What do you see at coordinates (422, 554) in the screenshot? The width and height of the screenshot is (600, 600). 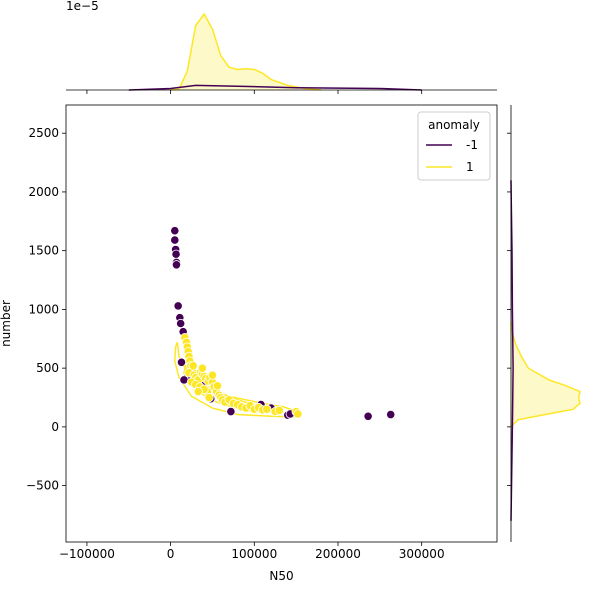 I see `x-tick-label: 300000` at bounding box center [422, 554].